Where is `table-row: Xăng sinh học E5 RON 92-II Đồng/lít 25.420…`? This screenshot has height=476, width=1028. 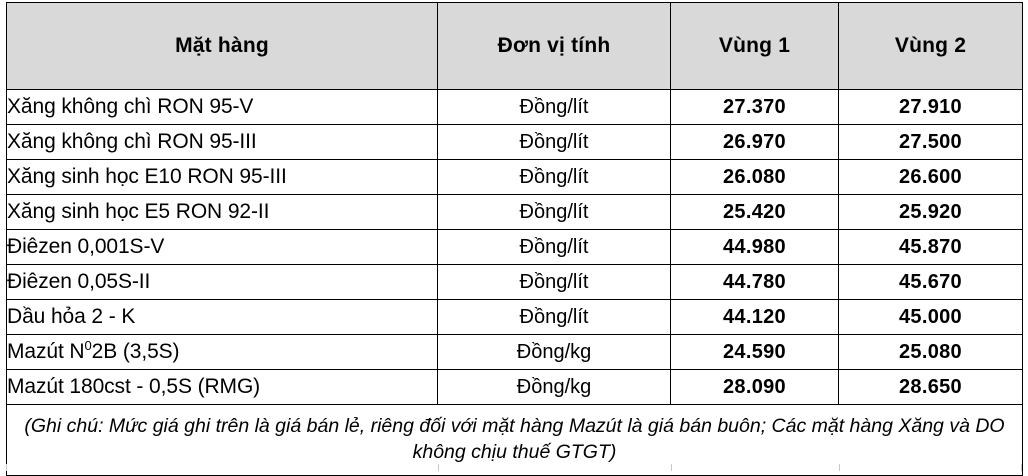
table-row: Xăng sinh học E5 RON 92-II Đồng/lít 25.420… is located at coordinates (514, 212).